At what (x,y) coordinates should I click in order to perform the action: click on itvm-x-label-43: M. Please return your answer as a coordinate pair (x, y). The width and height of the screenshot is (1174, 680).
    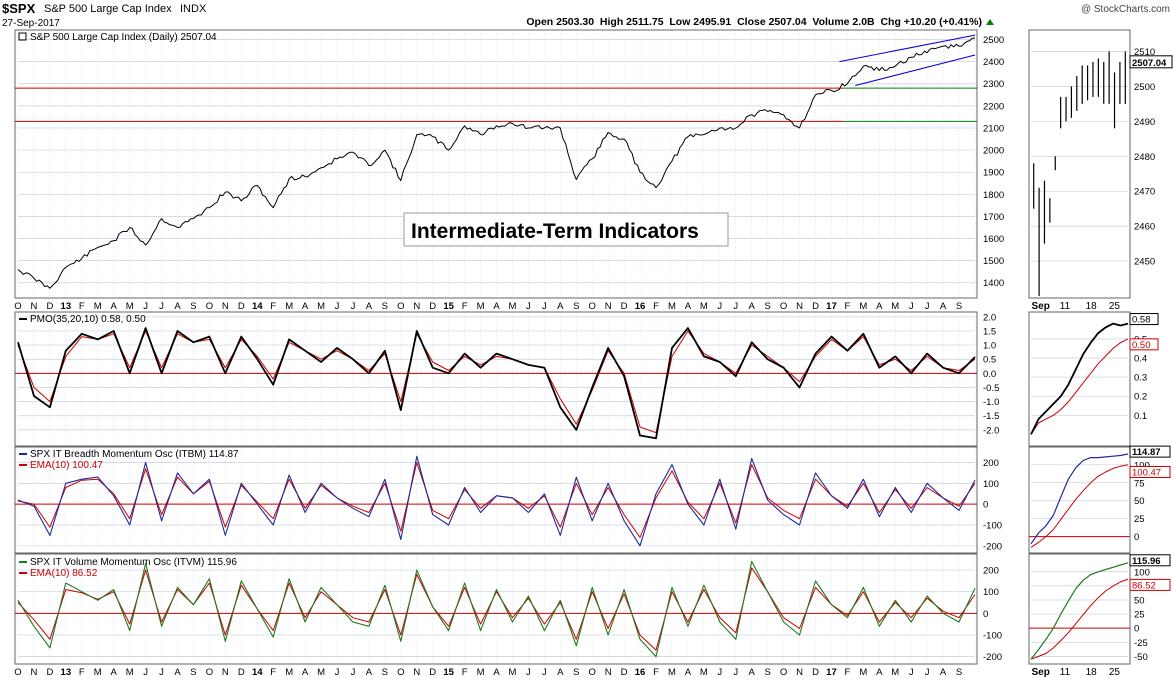
    Looking at the image, I should click on (704, 672).